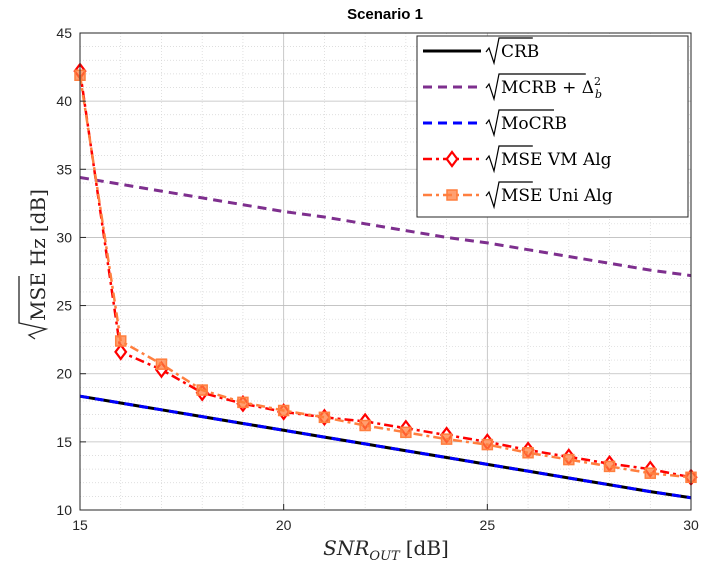 The width and height of the screenshot is (707, 569). What do you see at coordinates (481, 51) in the screenshot?
I see `legend-entry-crb: CRB` at bounding box center [481, 51].